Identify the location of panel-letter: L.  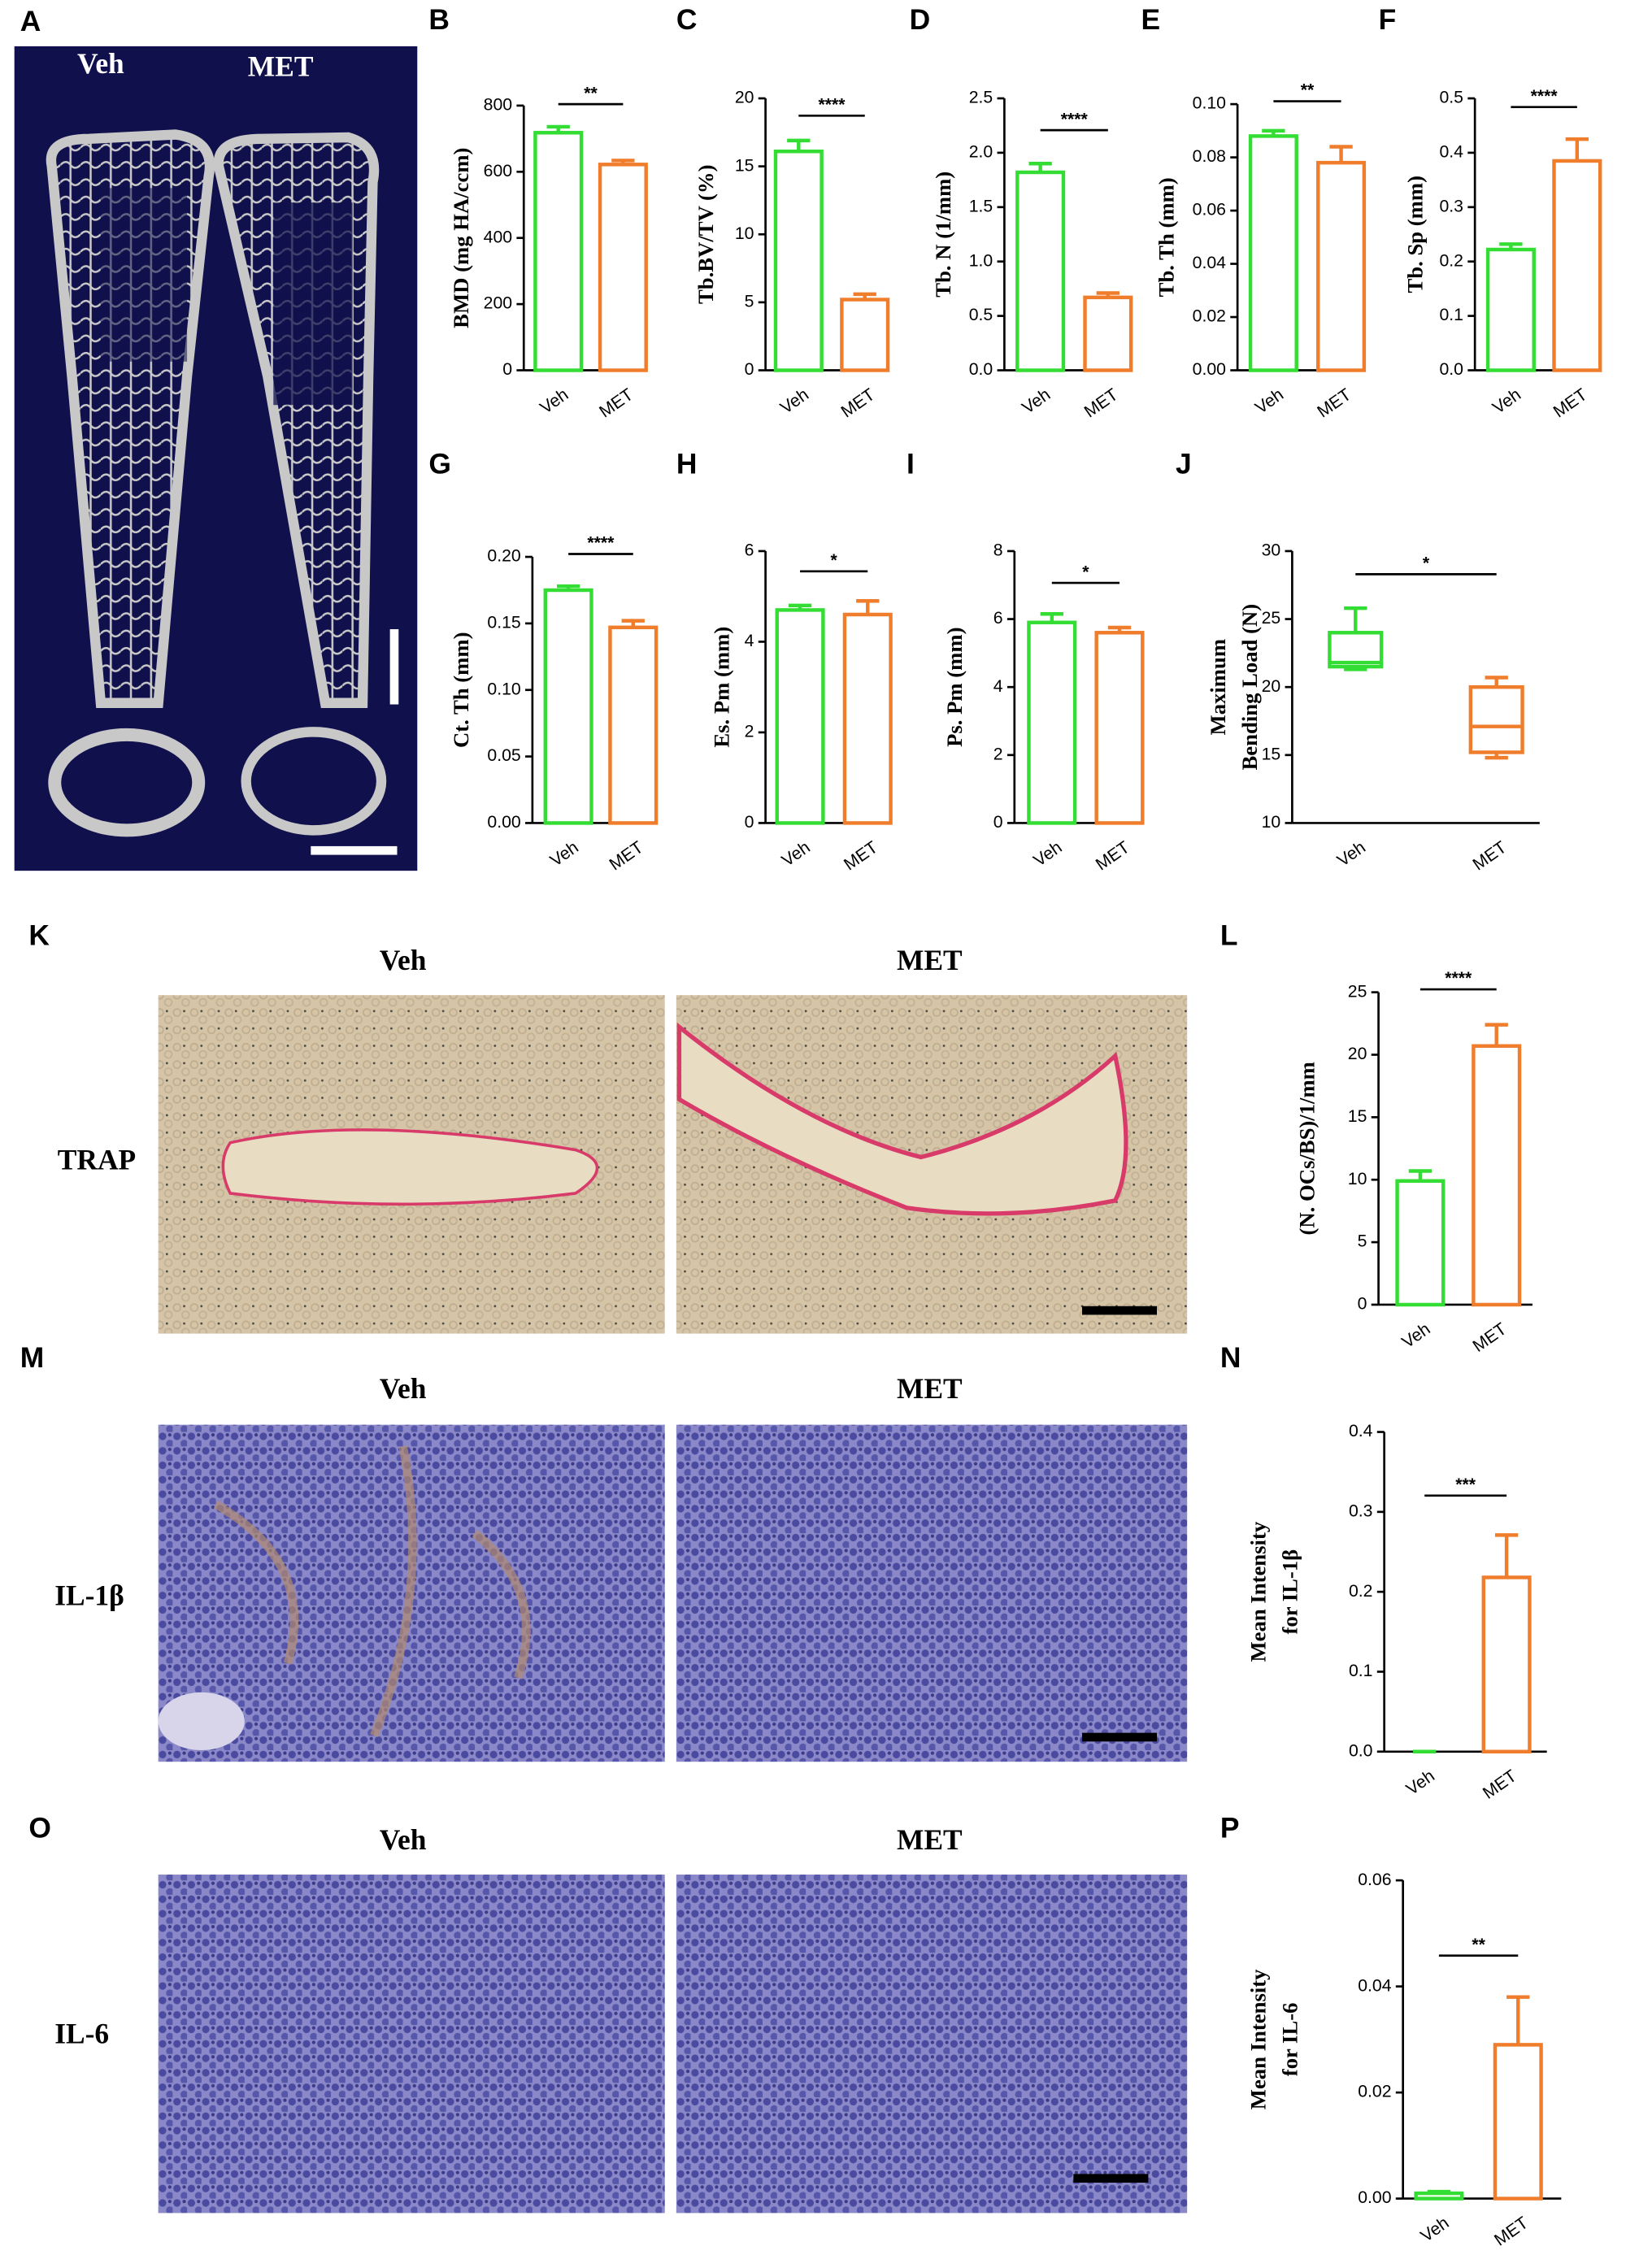
(1229, 935).